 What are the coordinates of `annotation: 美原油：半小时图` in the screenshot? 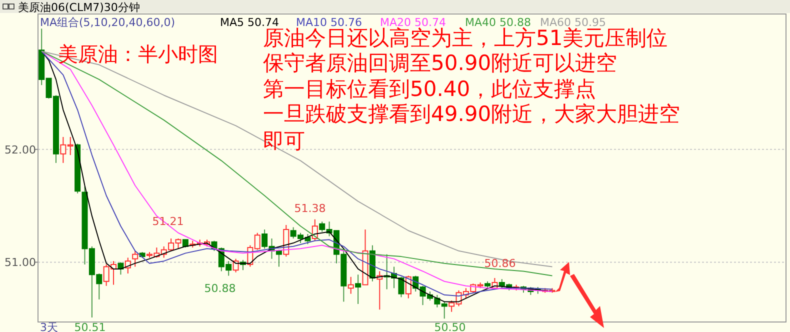 It's located at (138, 54).